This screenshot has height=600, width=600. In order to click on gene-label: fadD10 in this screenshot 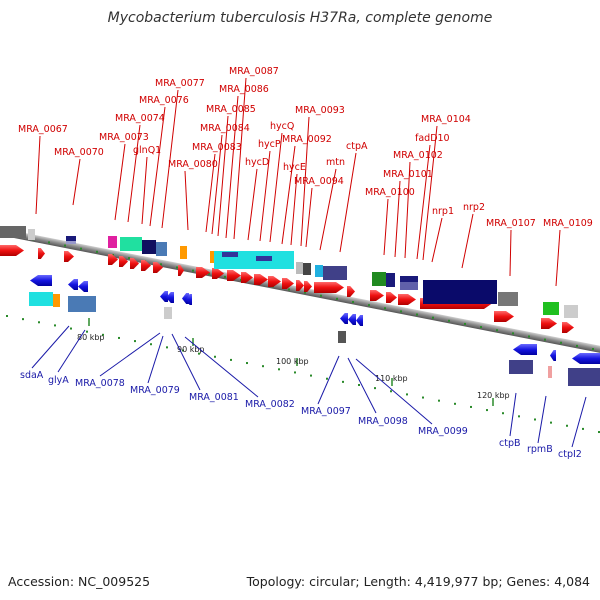, I will do `click(432, 138)`.